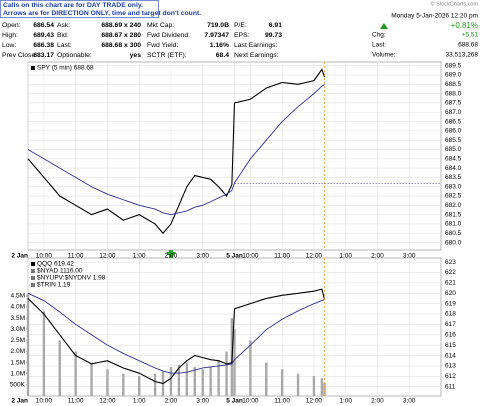  Describe the element at coordinates (450, 272) in the screenshot. I see `y-tick-label: 622` at that location.